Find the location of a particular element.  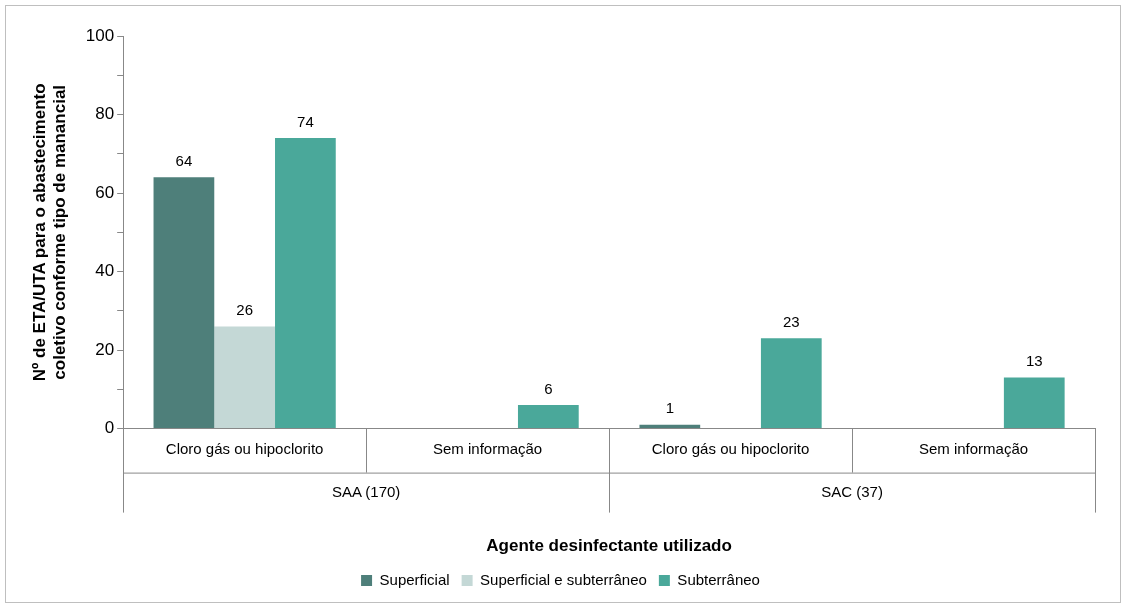

y-axis-title: Nº de ETA/UTA para o abastecimento coletivo conforme tipo de manancial is located at coordinates (49, 232).